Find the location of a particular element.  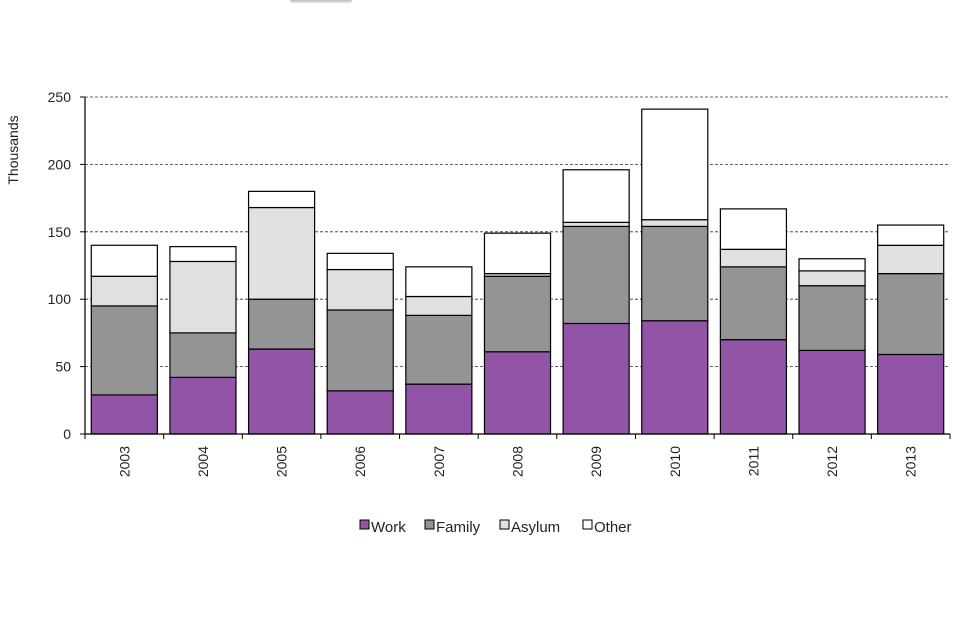

legend-swatch-work is located at coordinates (364, 524).